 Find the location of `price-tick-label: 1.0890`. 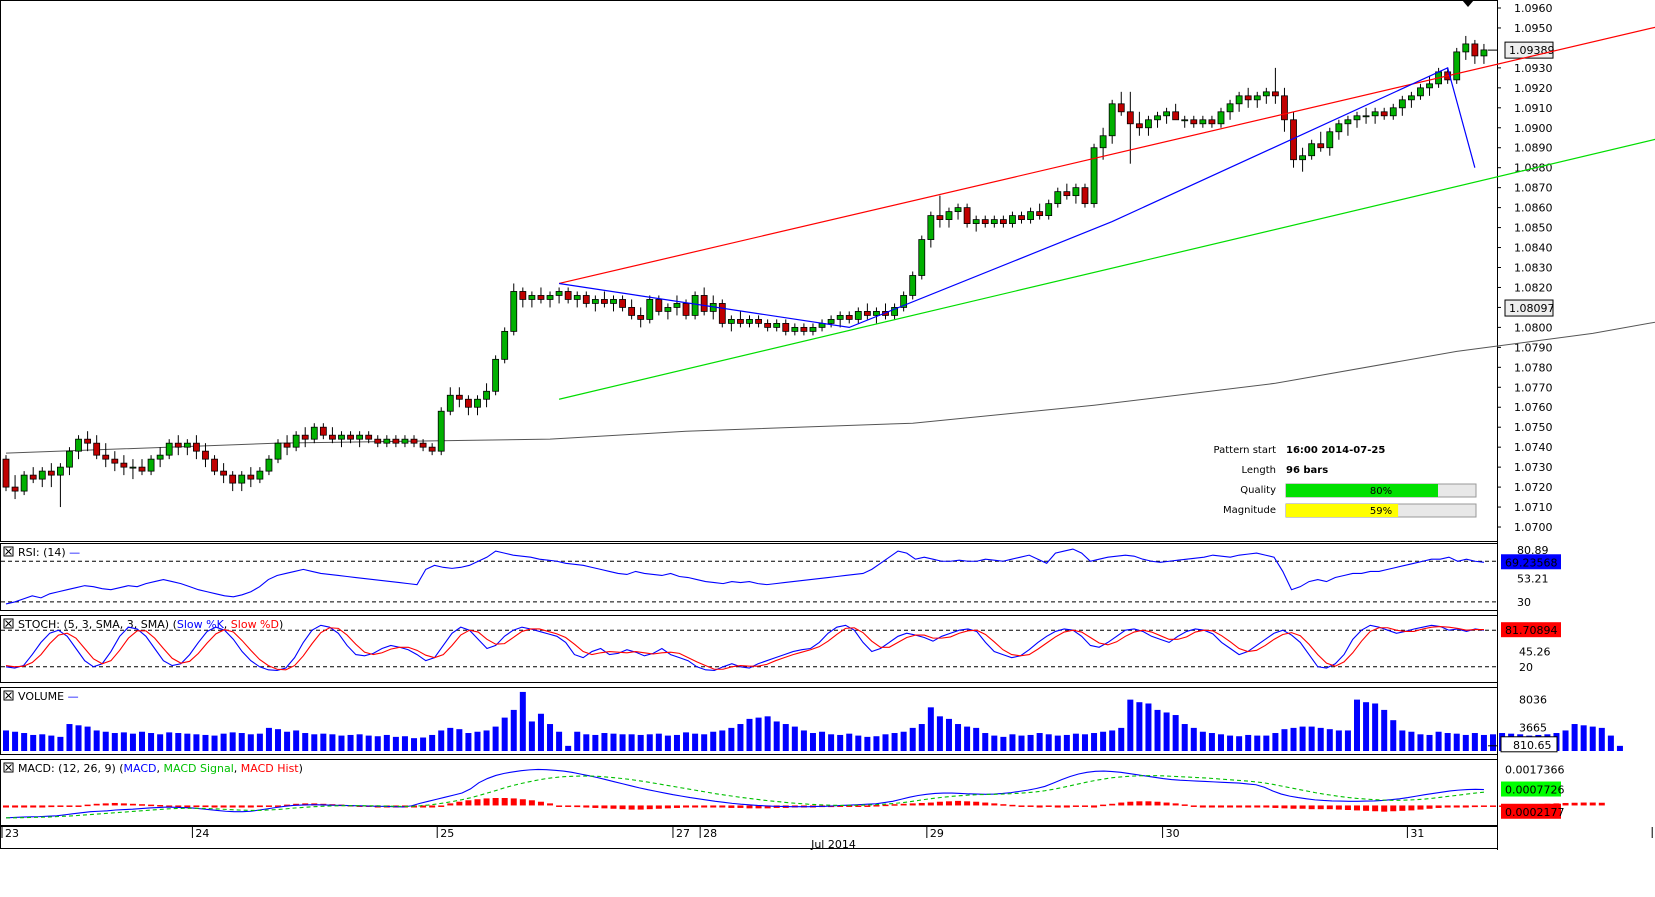

price-tick-label: 1.0890 is located at coordinates (1533, 148).